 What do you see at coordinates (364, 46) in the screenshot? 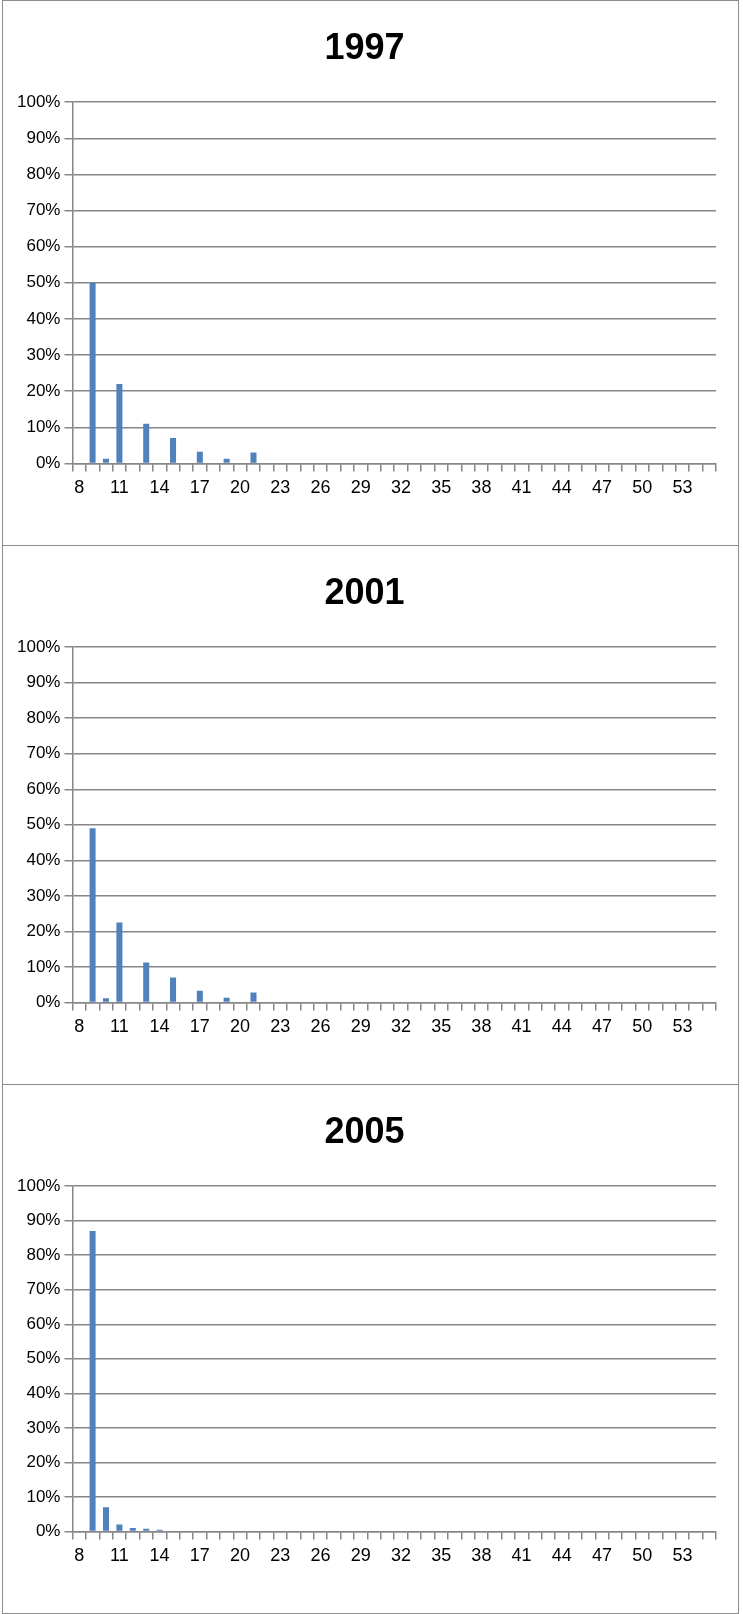
I see `chart-title: 1997` at bounding box center [364, 46].